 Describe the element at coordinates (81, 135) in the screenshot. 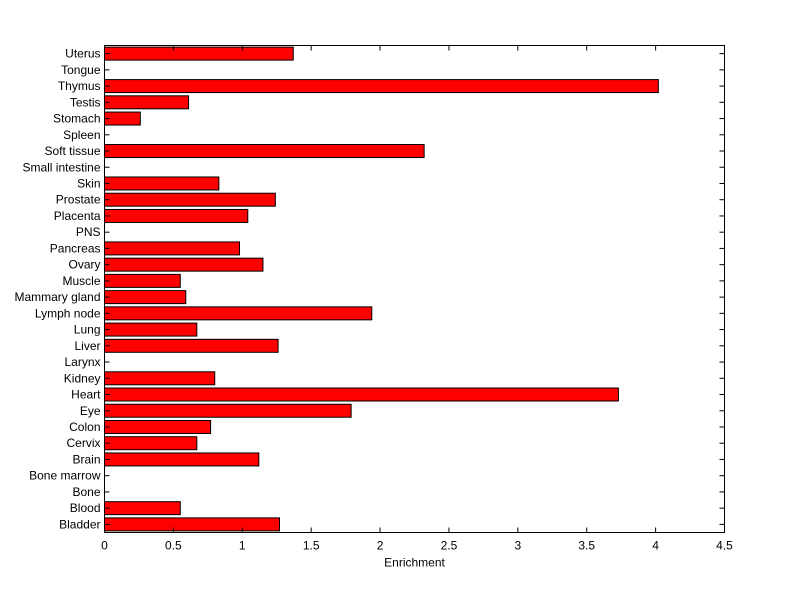

I see `y-tick-label: Spleen` at that location.